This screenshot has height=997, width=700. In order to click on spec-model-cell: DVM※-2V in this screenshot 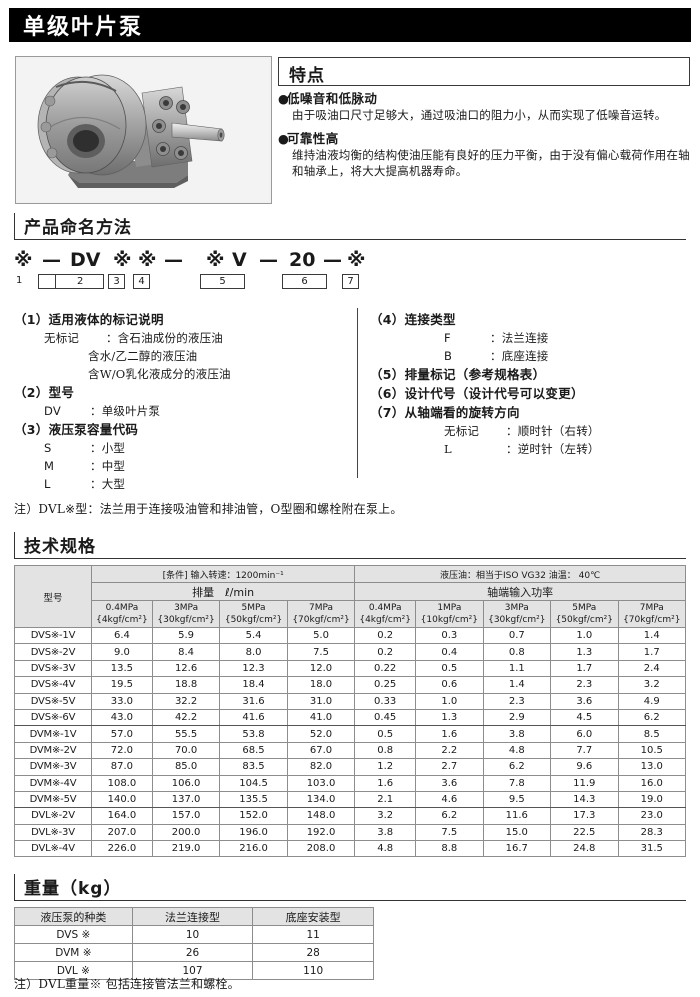, I will do `click(53, 750)`.